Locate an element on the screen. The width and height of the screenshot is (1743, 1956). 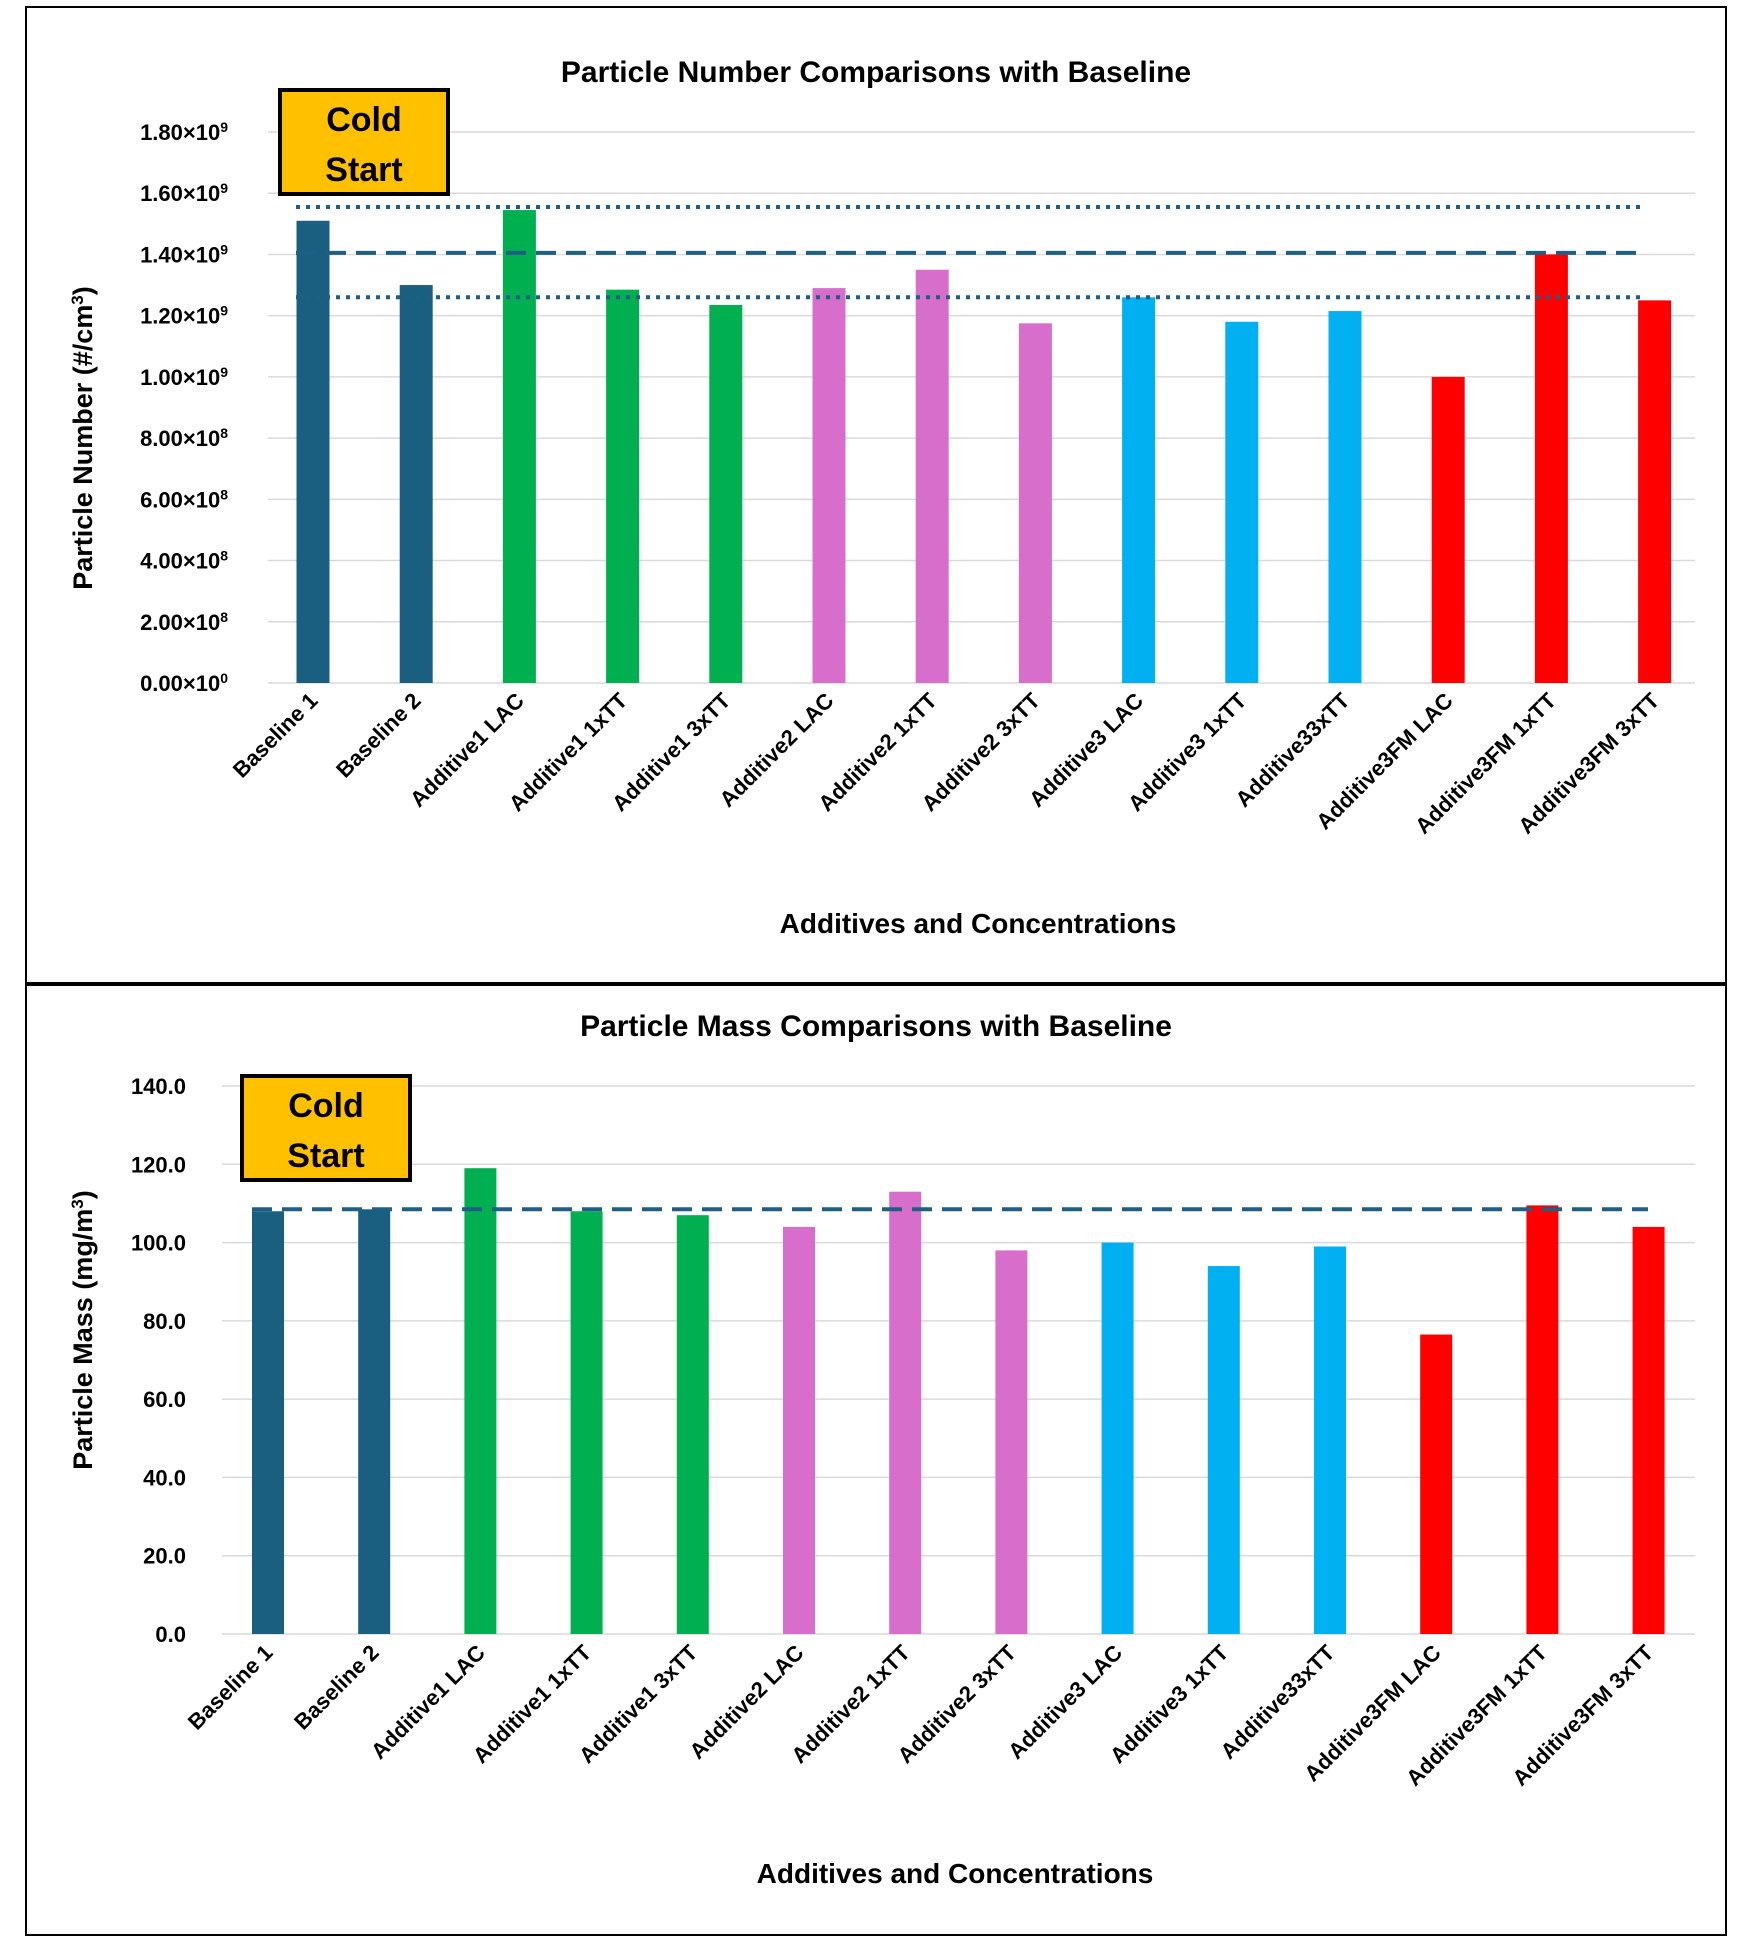
chart2-cold-start-line1: Cold is located at coordinates (326, 1106).